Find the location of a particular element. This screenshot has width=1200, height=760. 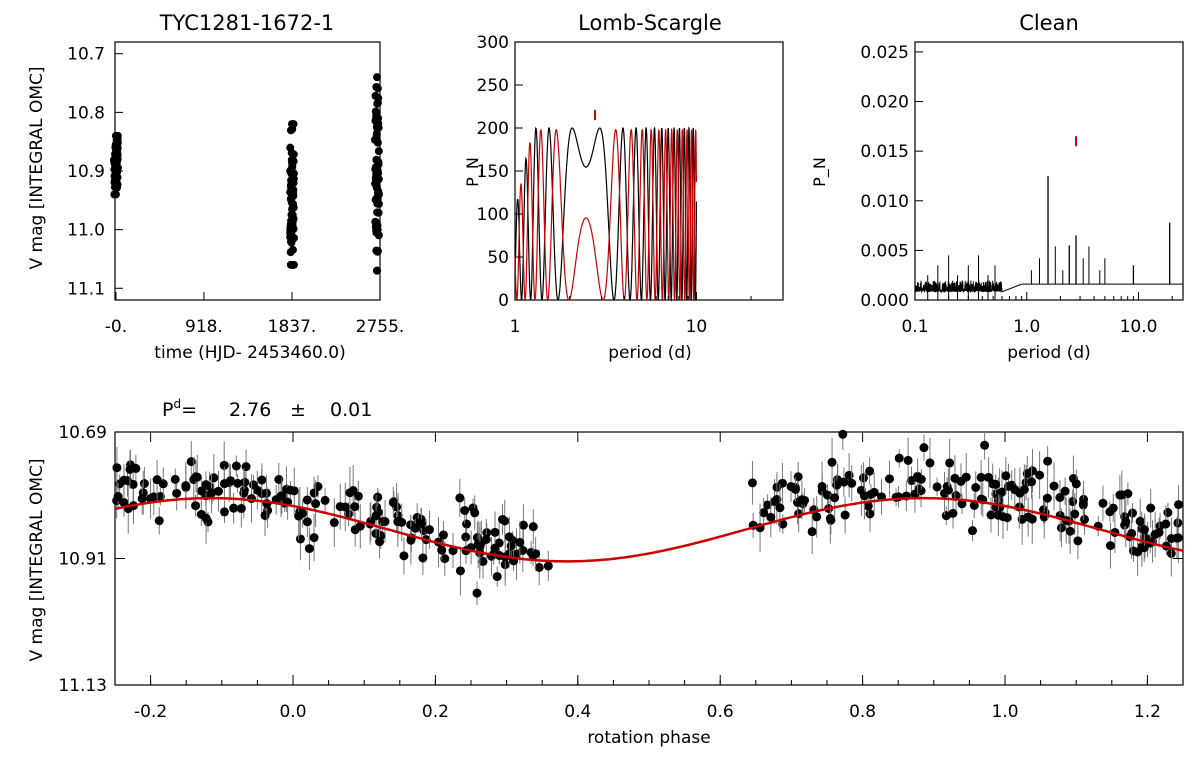

clean-frame is located at coordinates (1049, 171).